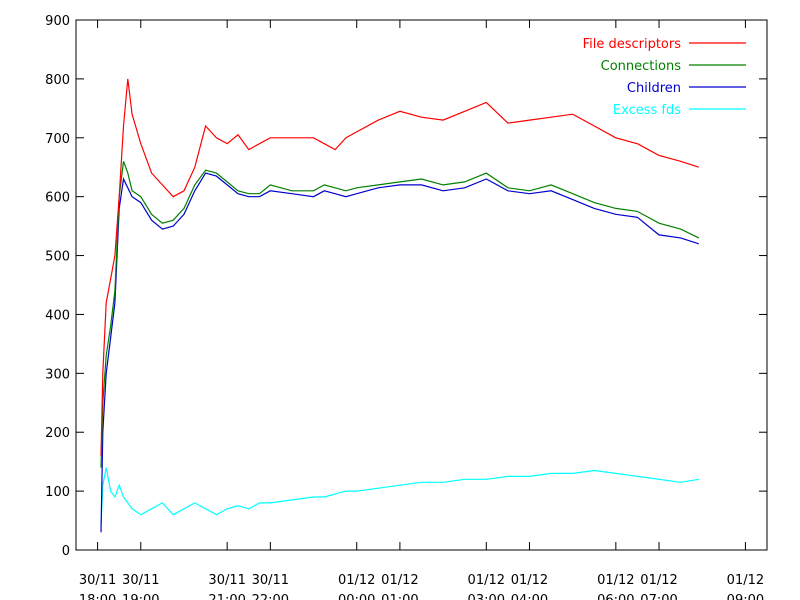 The image size is (800, 600). Describe the element at coordinates (57, 139) in the screenshot. I see `y-tick-label: 700` at that location.